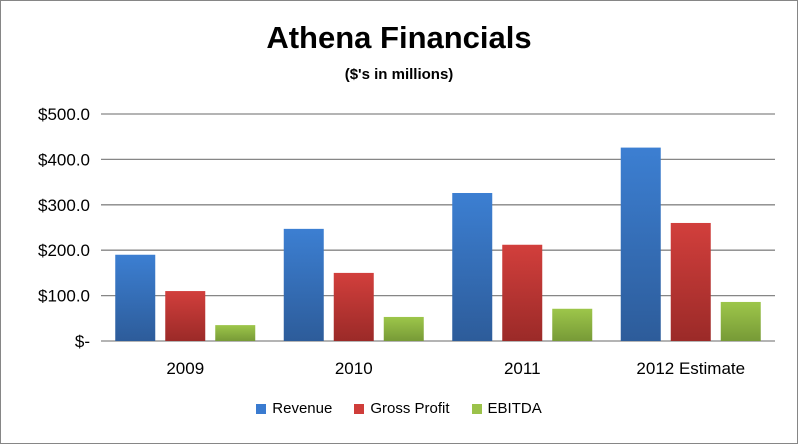  Describe the element at coordinates (522, 368) in the screenshot. I see `x-tick-label: 2011` at that location.